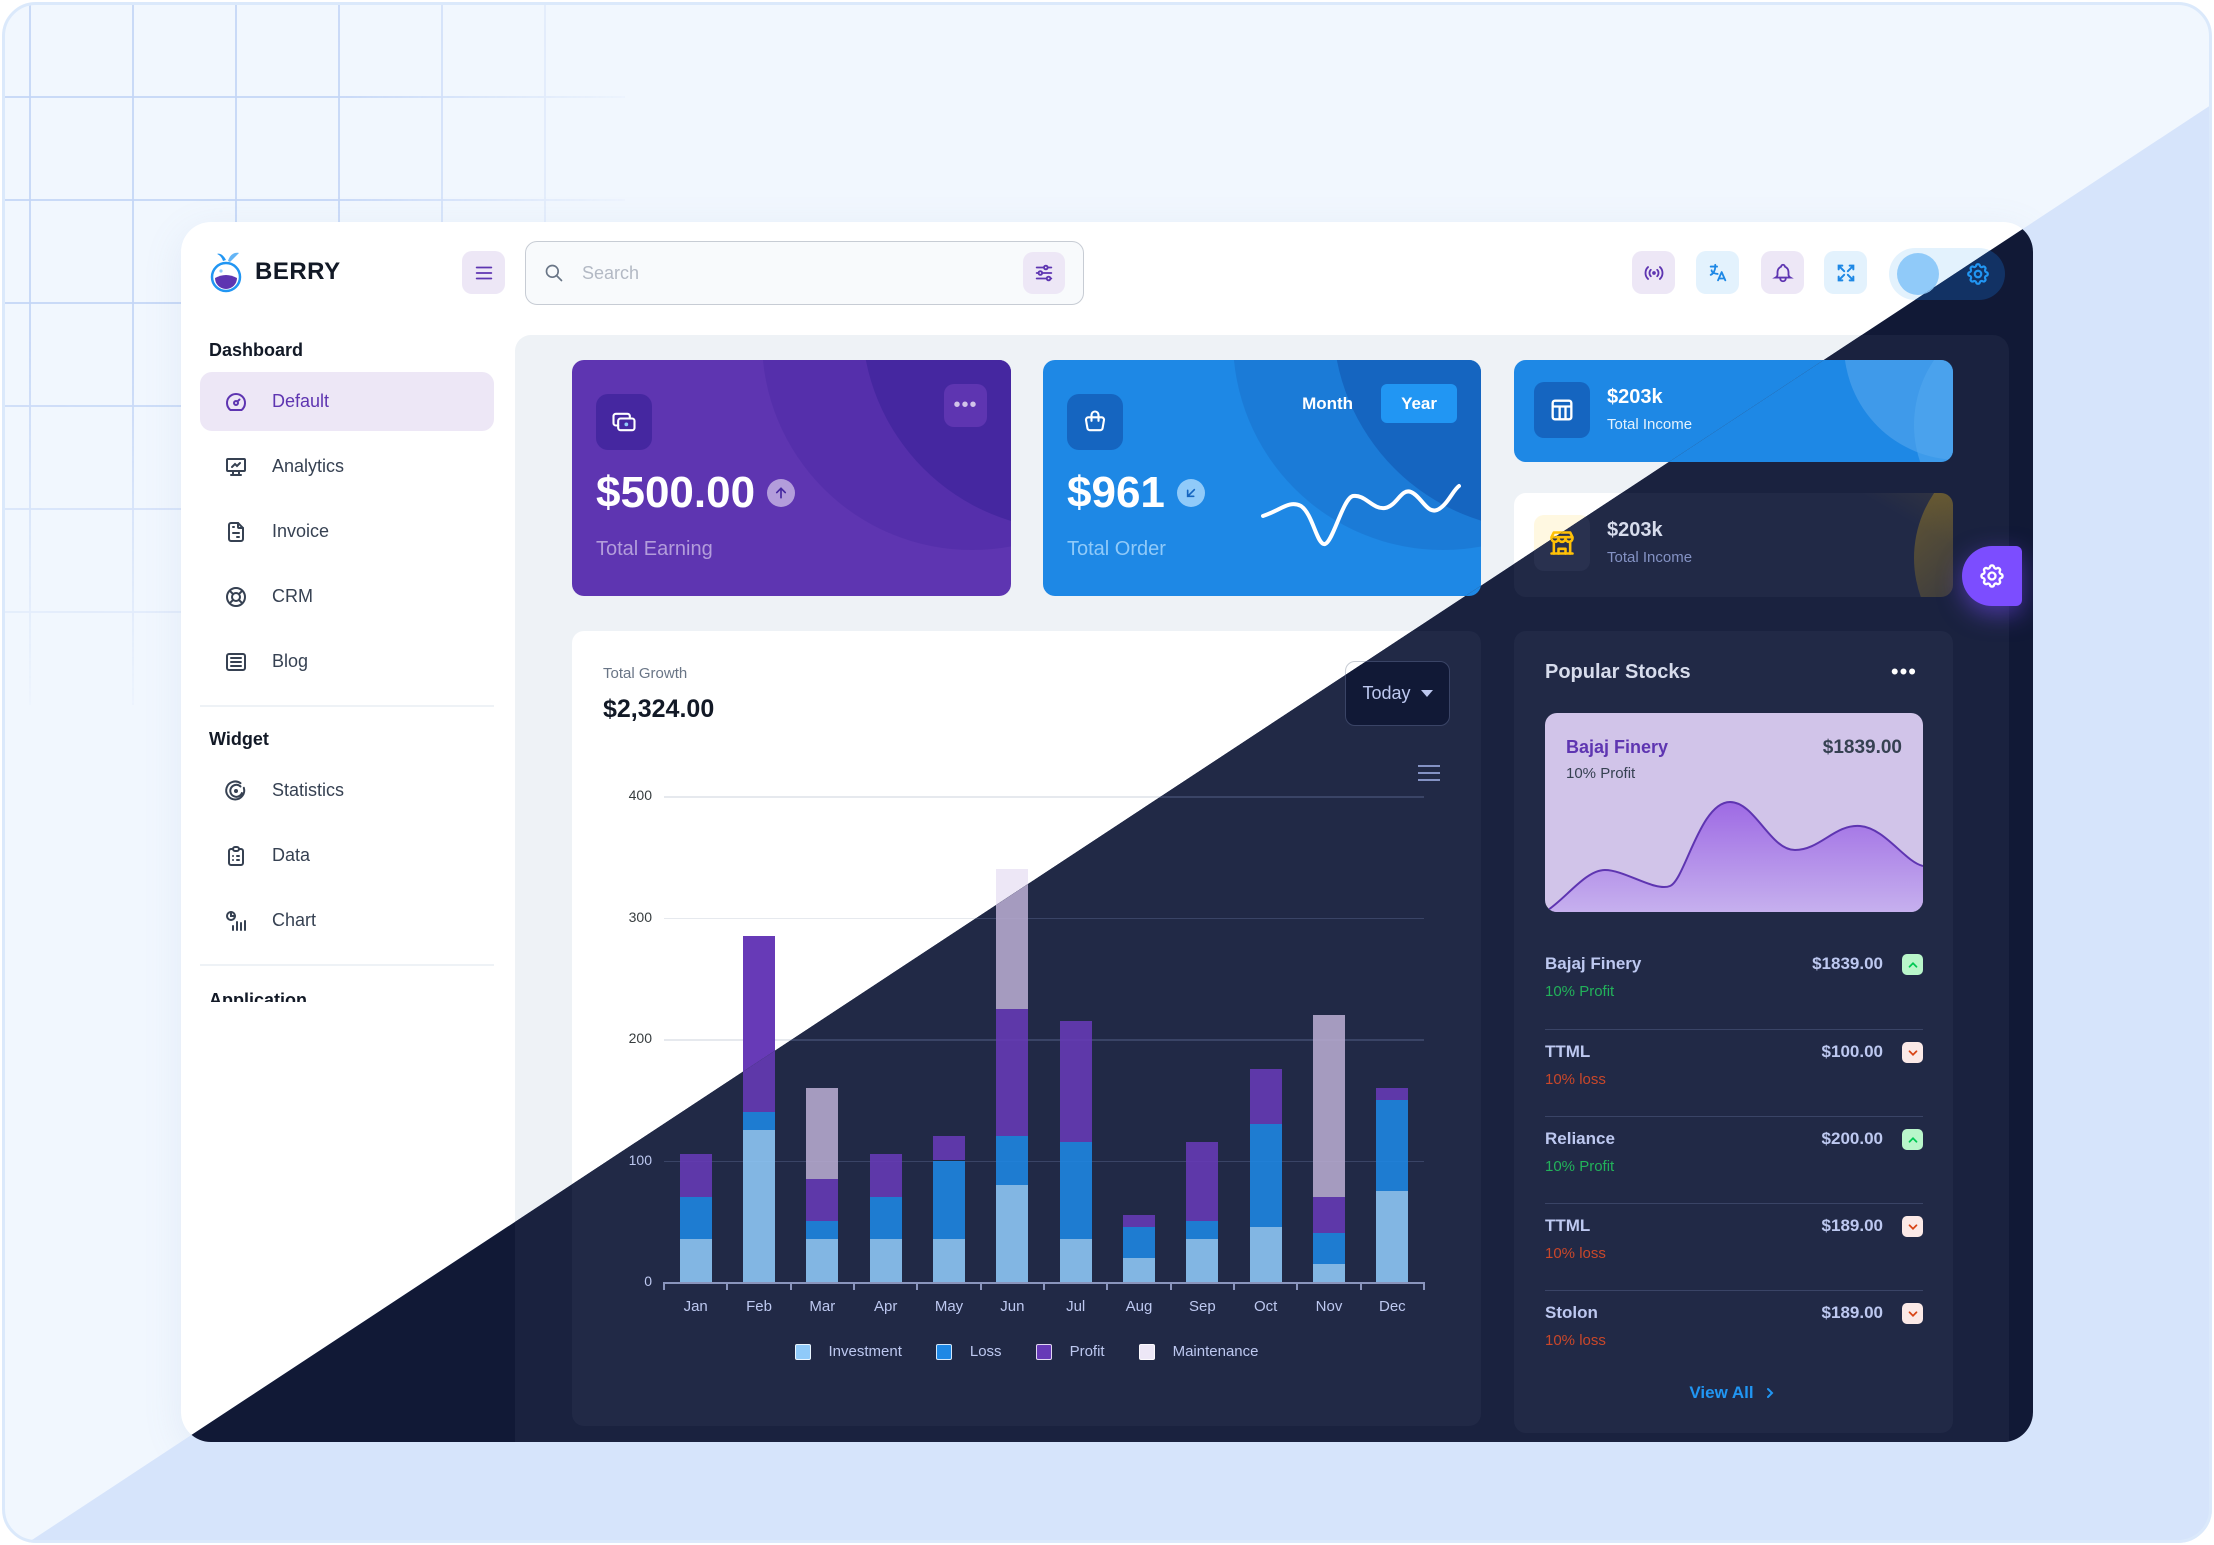 This screenshot has width=2214, height=1545. I want to click on legend-item-profit: Profit, so click(1070, 1351).